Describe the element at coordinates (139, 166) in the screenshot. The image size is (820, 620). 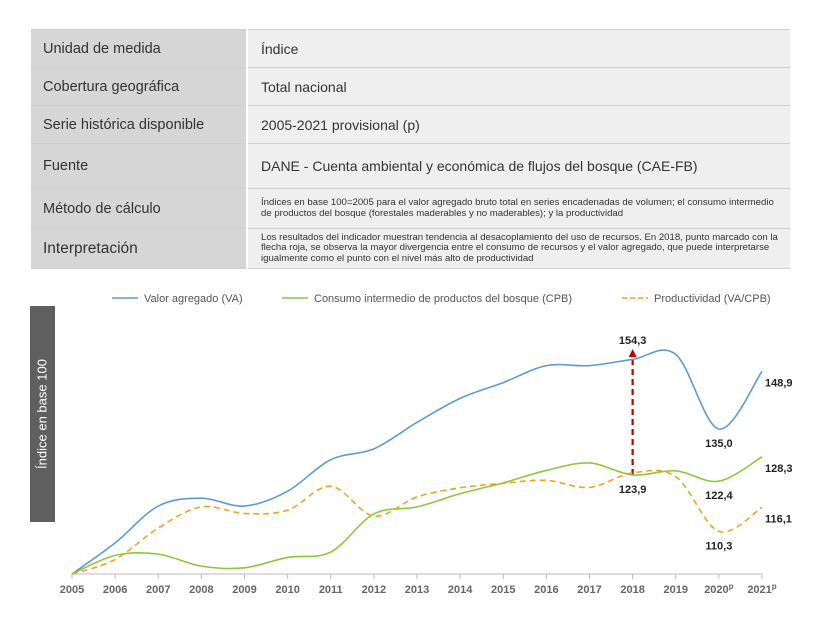
I see `info-row-label: Fuente` at that location.